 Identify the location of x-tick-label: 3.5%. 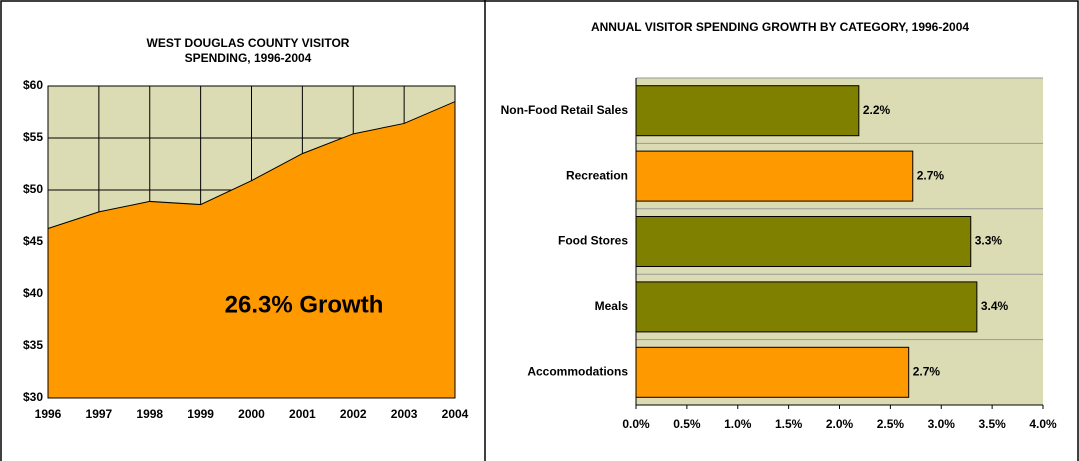
(992, 424).